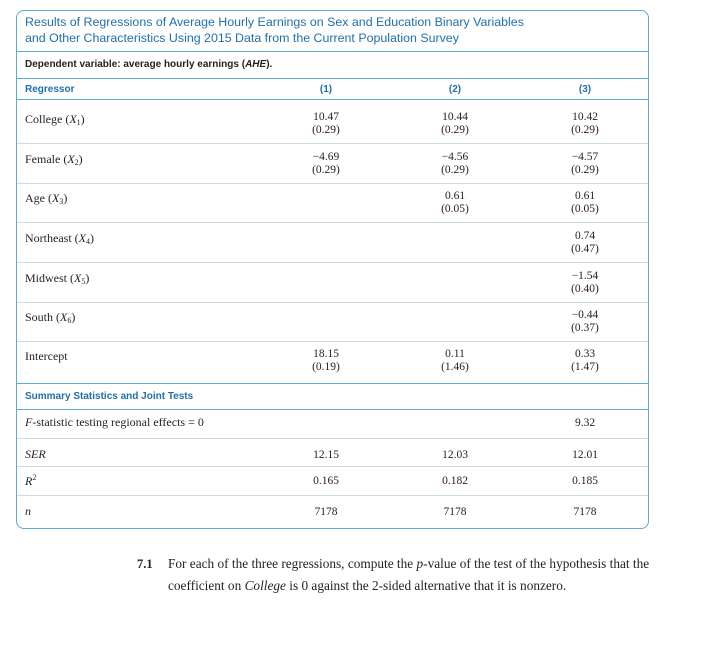 This screenshot has height=653, width=709. I want to click on summary-cell-c2: 0.182, so click(455, 481).